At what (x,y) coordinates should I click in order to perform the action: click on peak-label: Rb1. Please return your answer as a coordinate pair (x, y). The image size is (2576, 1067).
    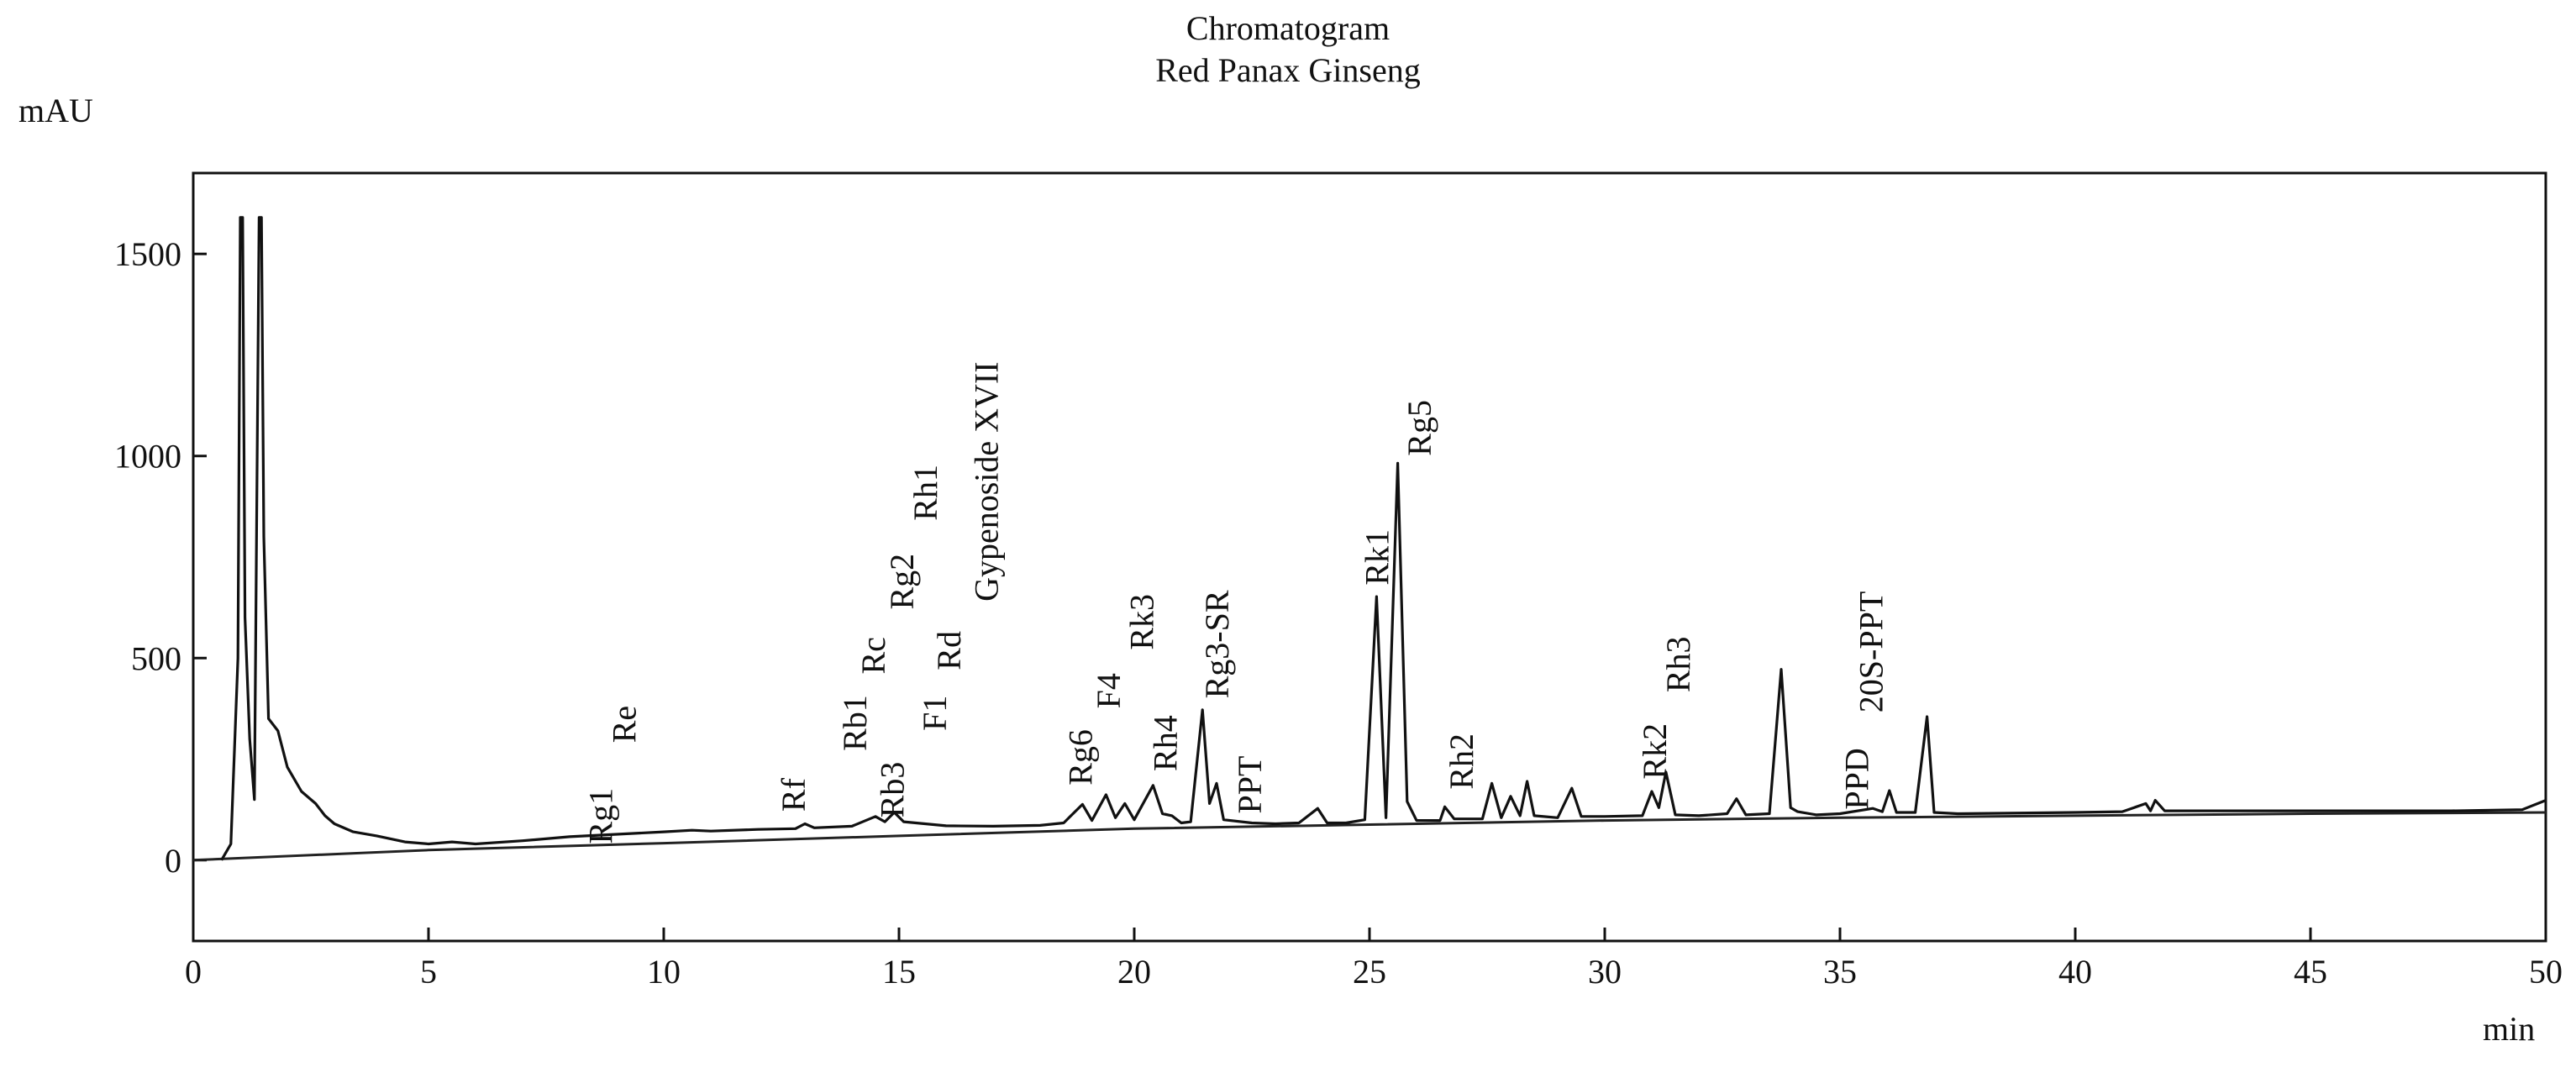
    Looking at the image, I should click on (855, 723).